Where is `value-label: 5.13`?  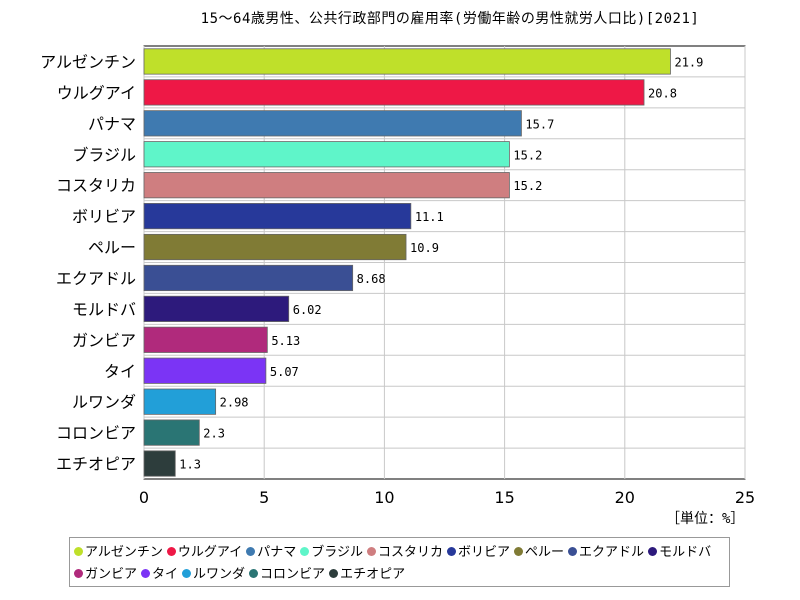
value-label: 5.13 is located at coordinates (285, 341).